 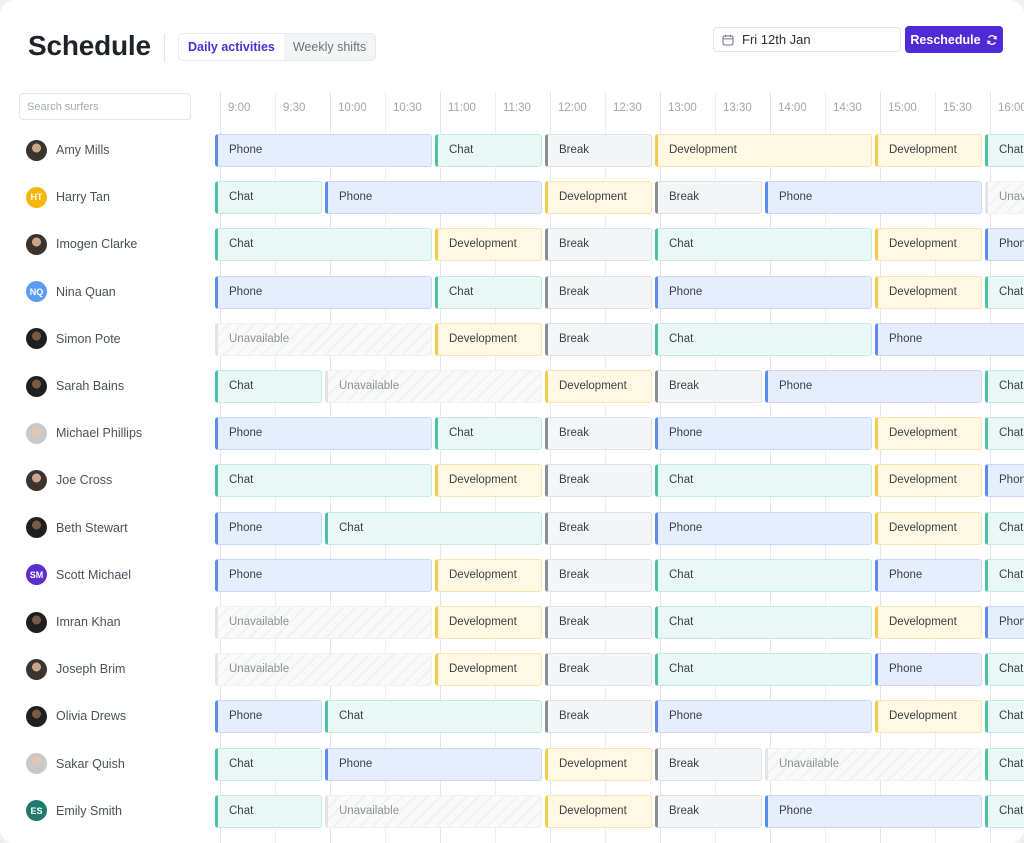 What do you see at coordinates (81, 244) in the screenshot?
I see `person-row: Imogen Clarke` at bounding box center [81, 244].